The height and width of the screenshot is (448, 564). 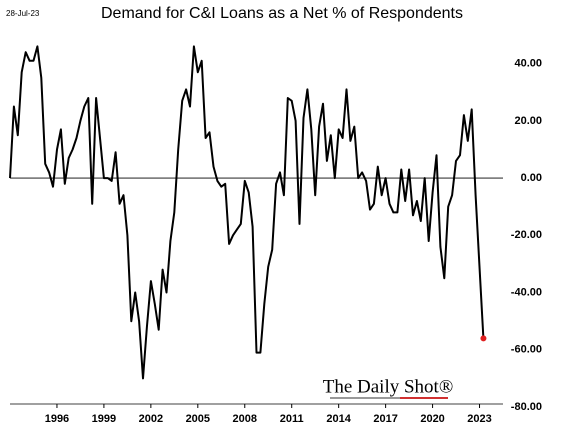 What do you see at coordinates (528, 64) in the screenshot?
I see `y-tick-label: 40.00` at bounding box center [528, 64].